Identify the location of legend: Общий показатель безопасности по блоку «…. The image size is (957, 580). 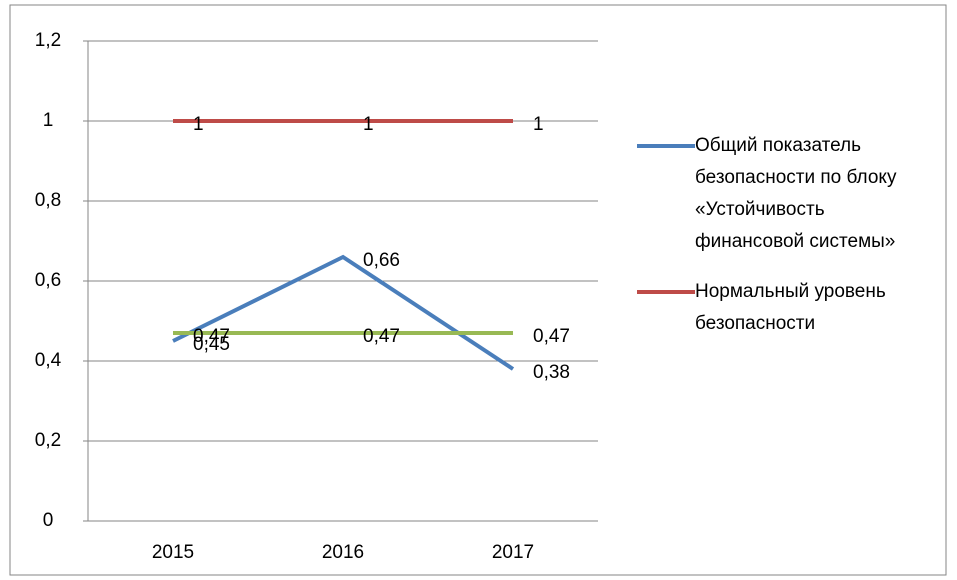
(781, 235).